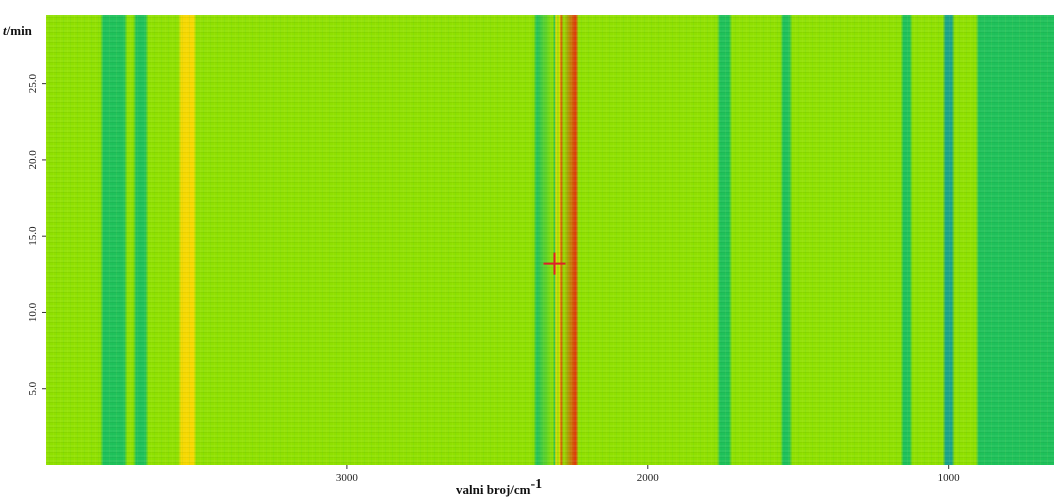 The height and width of the screenshot is (500, 1054). Describe the element at coordinates (5, 30) in the screenshot. I see `y-axis-title-italic: t` at that location.